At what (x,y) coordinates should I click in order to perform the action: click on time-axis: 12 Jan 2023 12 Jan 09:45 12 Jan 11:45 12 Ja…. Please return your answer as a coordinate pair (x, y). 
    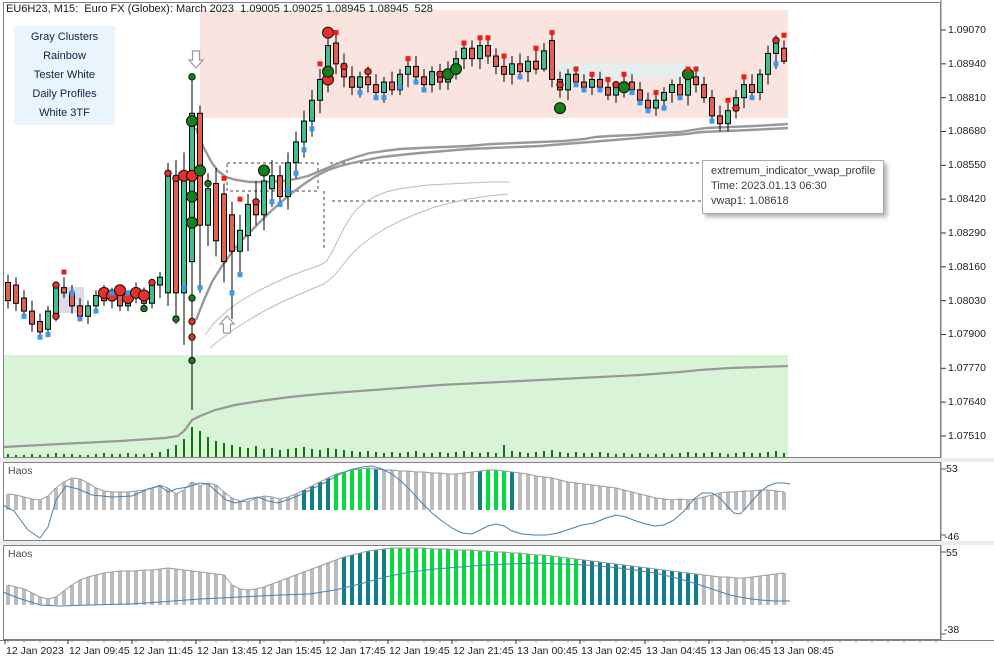
    Looking at the image, I should click on (497, 652).